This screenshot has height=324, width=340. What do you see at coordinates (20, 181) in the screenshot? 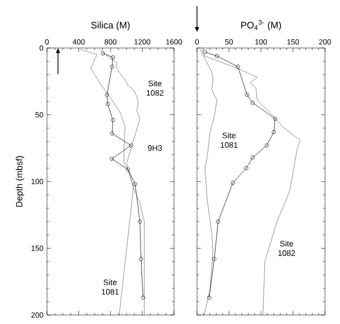
I see `y-axis-title: Depth (mbsf)` at bounding box center [20, 181].